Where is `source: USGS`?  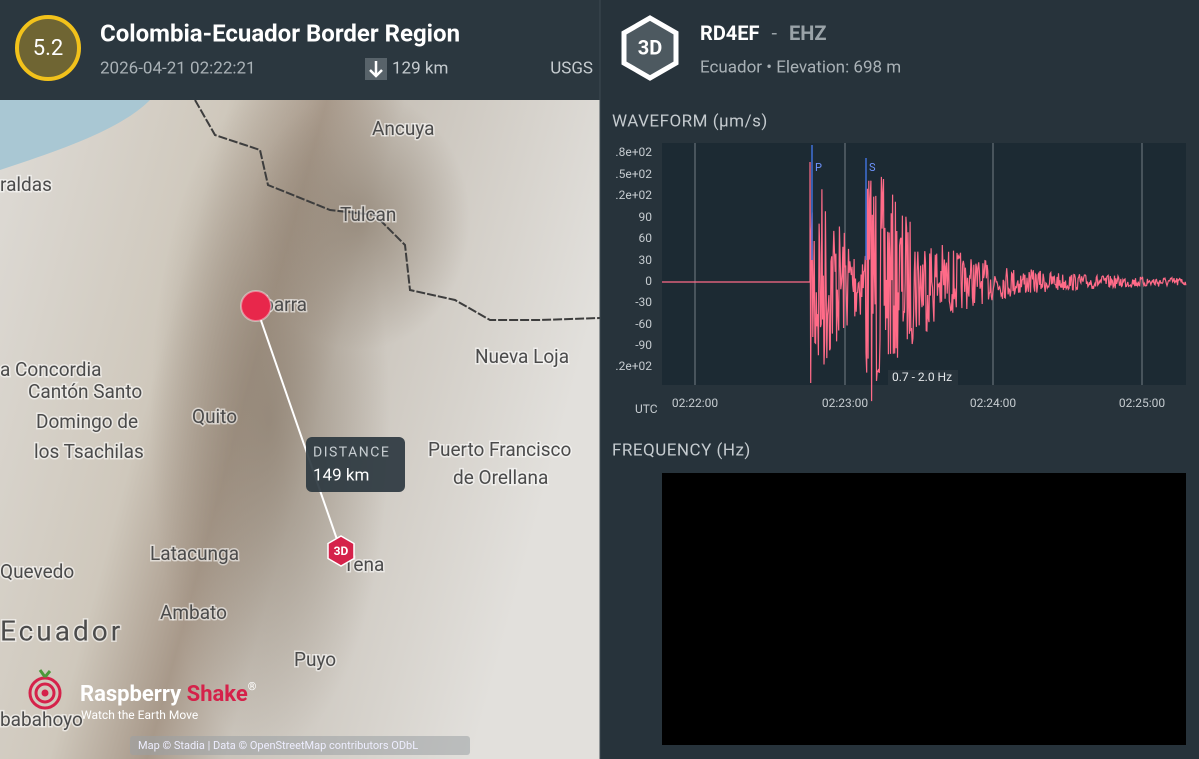 source: USGS is located at coordinates (571, 68).